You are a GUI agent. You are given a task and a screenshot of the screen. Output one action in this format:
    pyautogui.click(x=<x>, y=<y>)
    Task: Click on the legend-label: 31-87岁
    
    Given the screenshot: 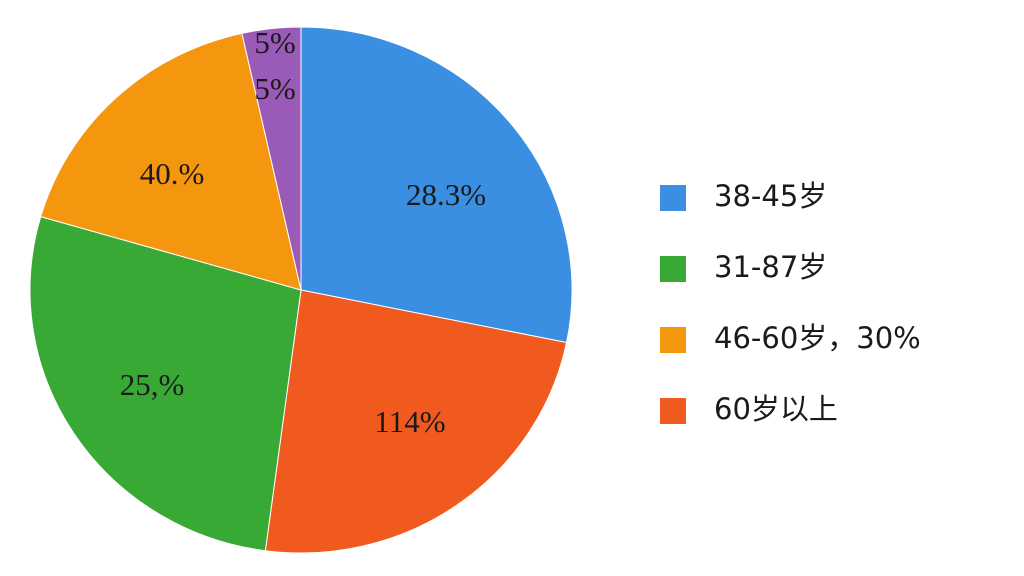 What is the action you would take?
    pyautogui.click(x=770, y=267)
    